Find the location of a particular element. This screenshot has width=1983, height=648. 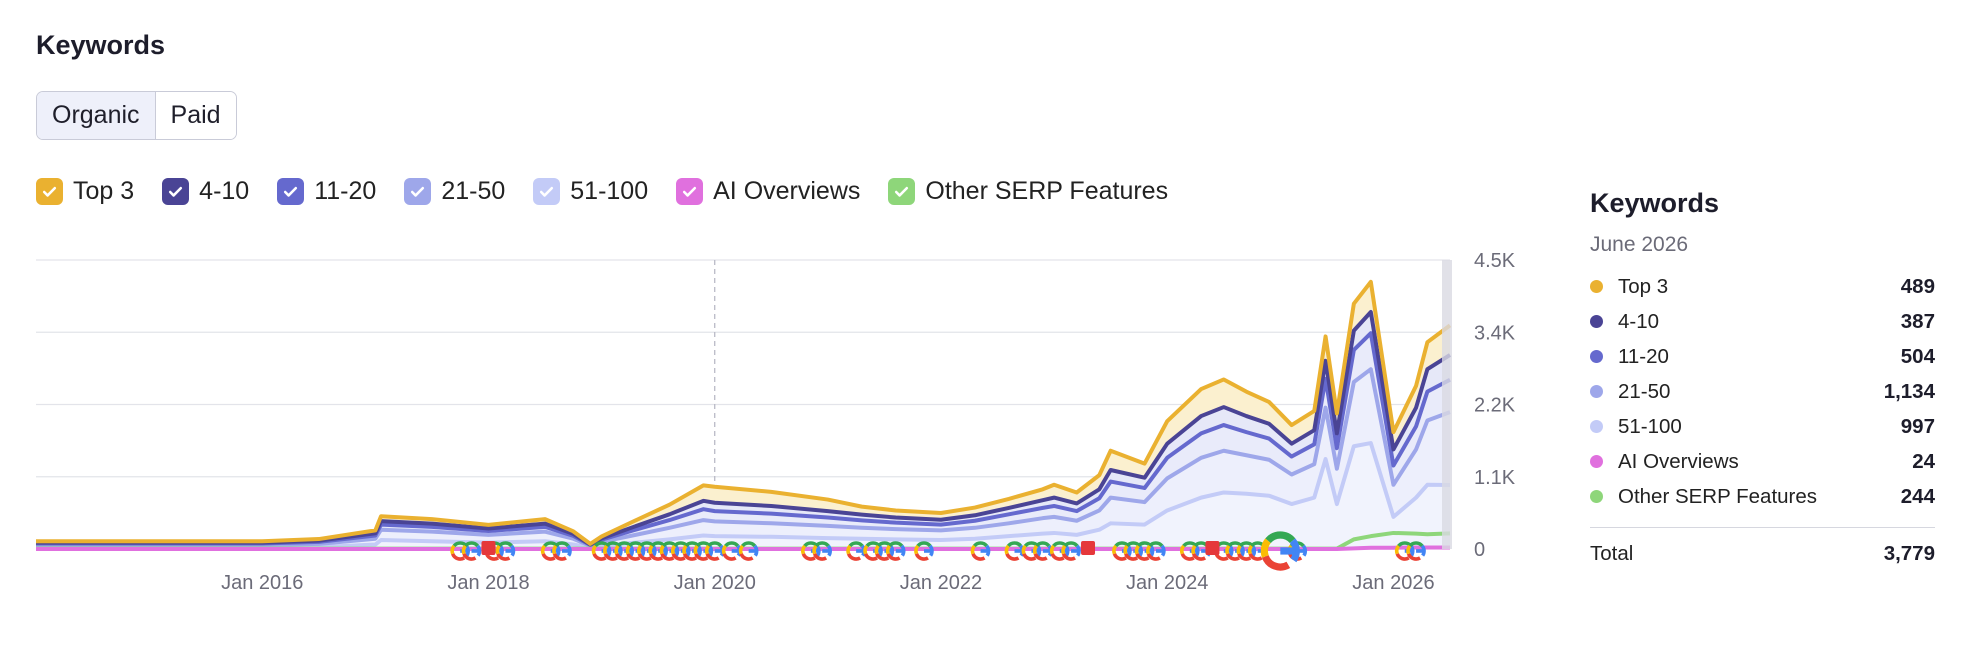

x-tick-label: Jan 2026 is located at coordinates (1393, 583).